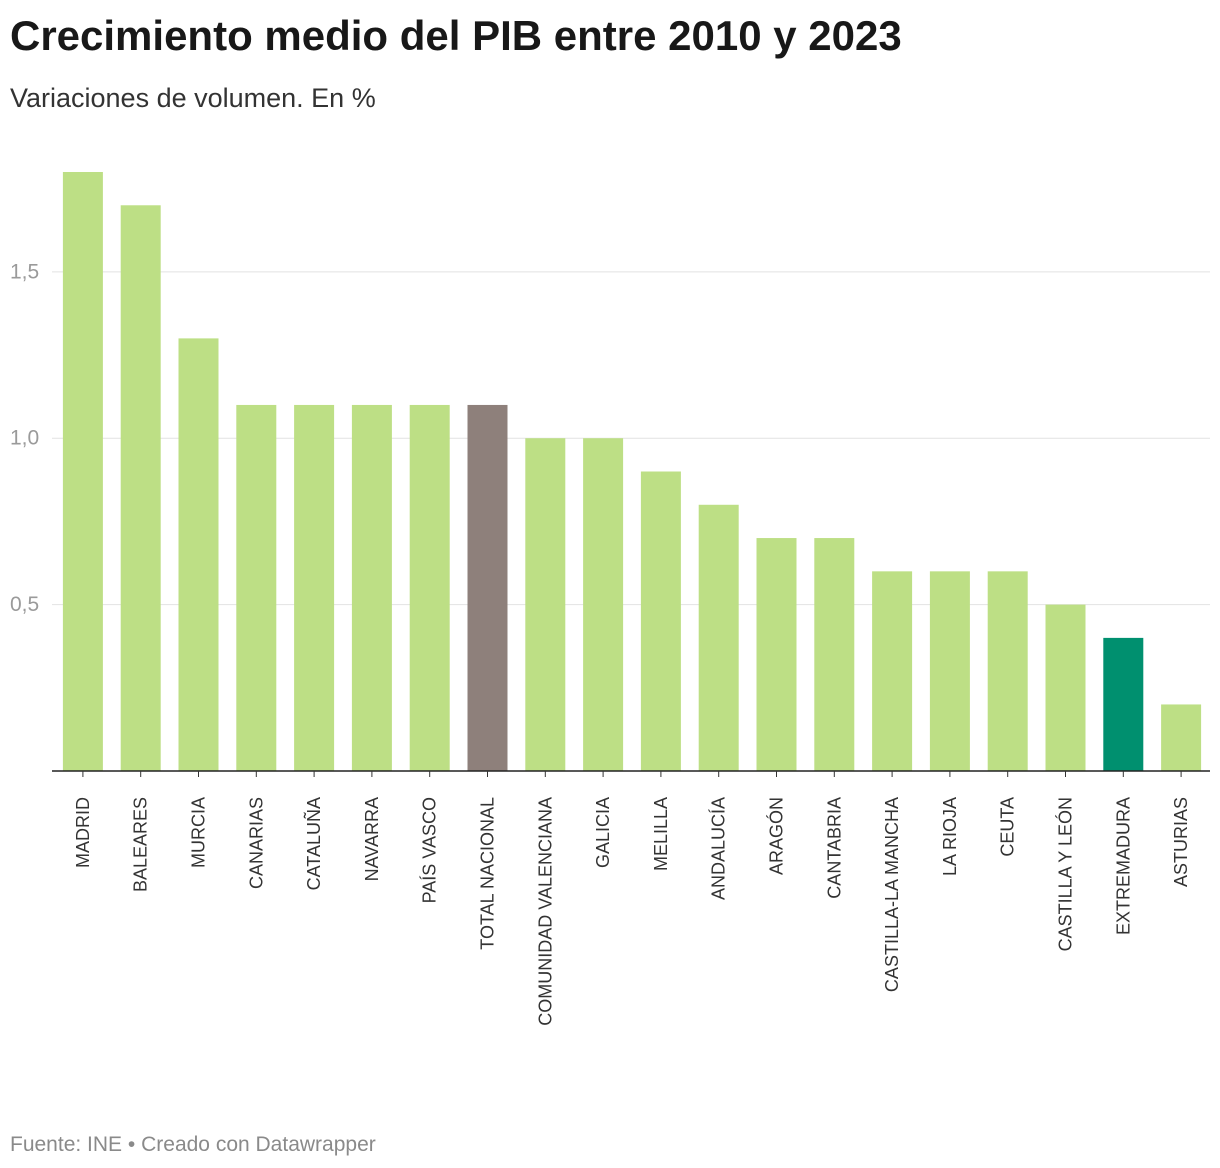  What do you see at coordinates (430, 850) in the screenshot?
I see `category-label-pais-vasco: PAÍS VASCO` at bounding box center [430, 850].